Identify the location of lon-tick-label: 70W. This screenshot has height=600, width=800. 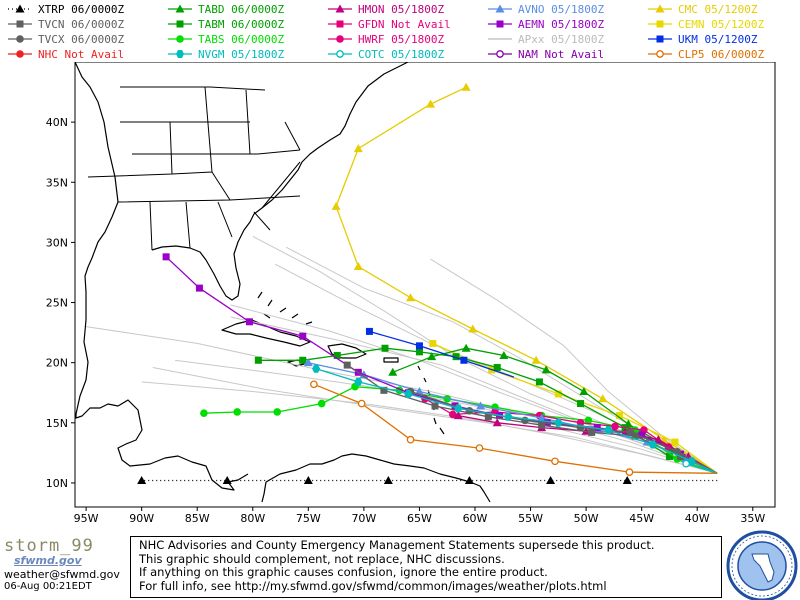
(363, 517).